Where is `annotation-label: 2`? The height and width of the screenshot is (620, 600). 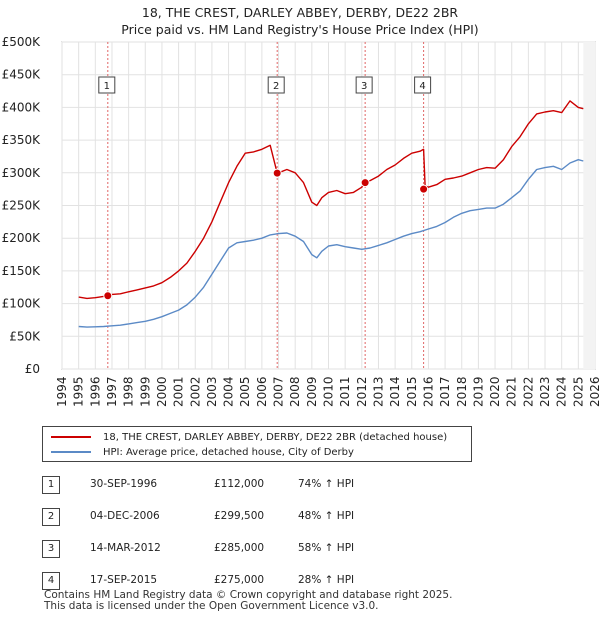
annotation-label: 2 is located at coordinates (276, 86).